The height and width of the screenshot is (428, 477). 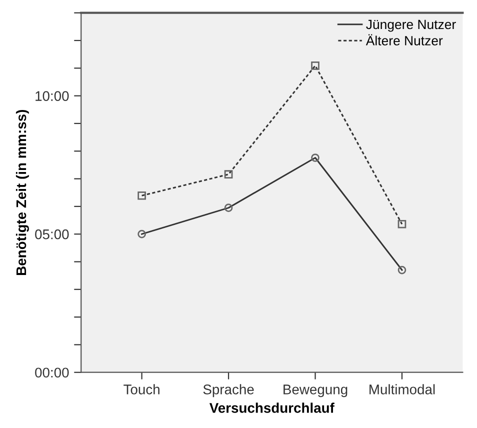 I want to click on legend-label: Ältere Nutzer, so click(x=404, y=40).